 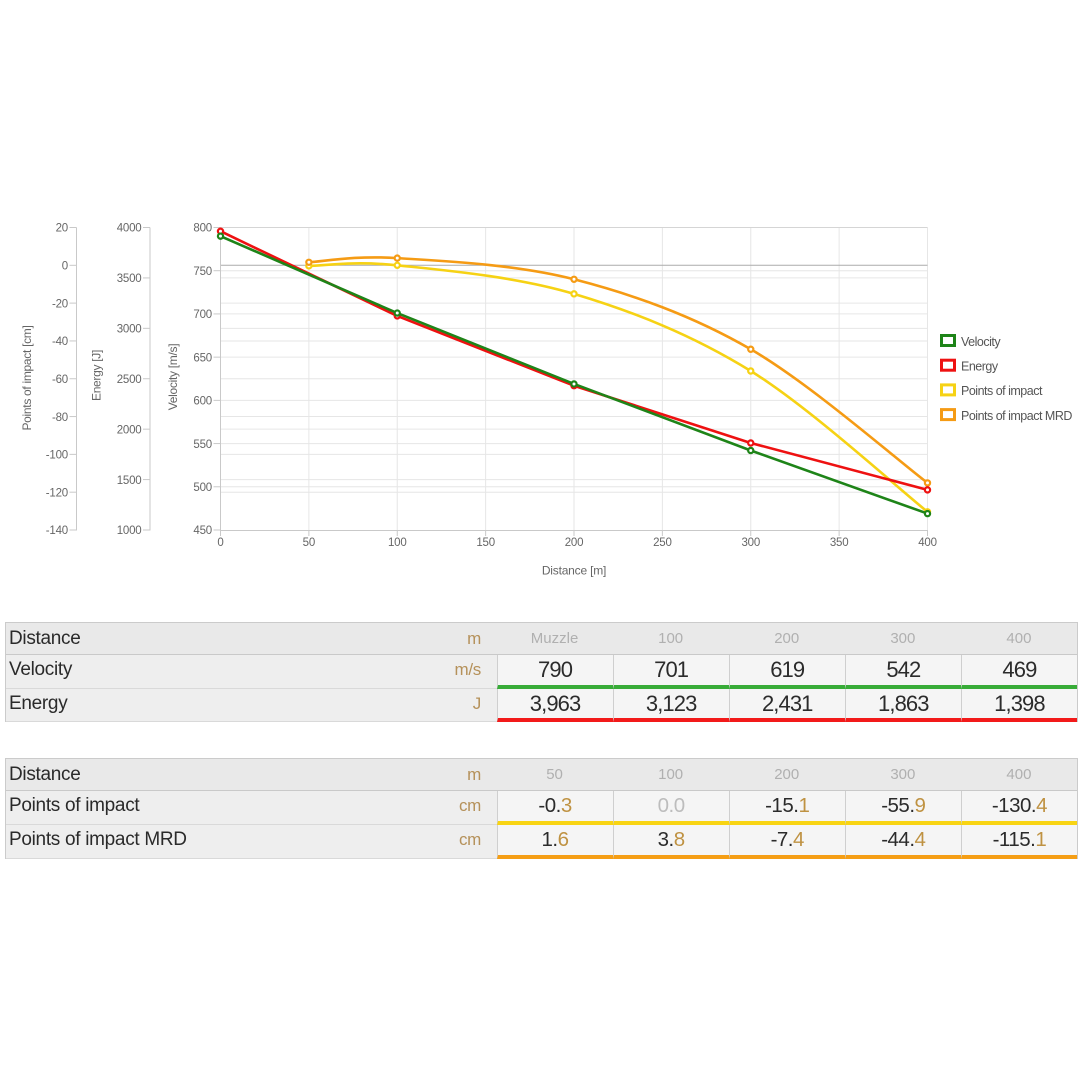 I want to click on svg-text: 600, so click(x=202, y=402).